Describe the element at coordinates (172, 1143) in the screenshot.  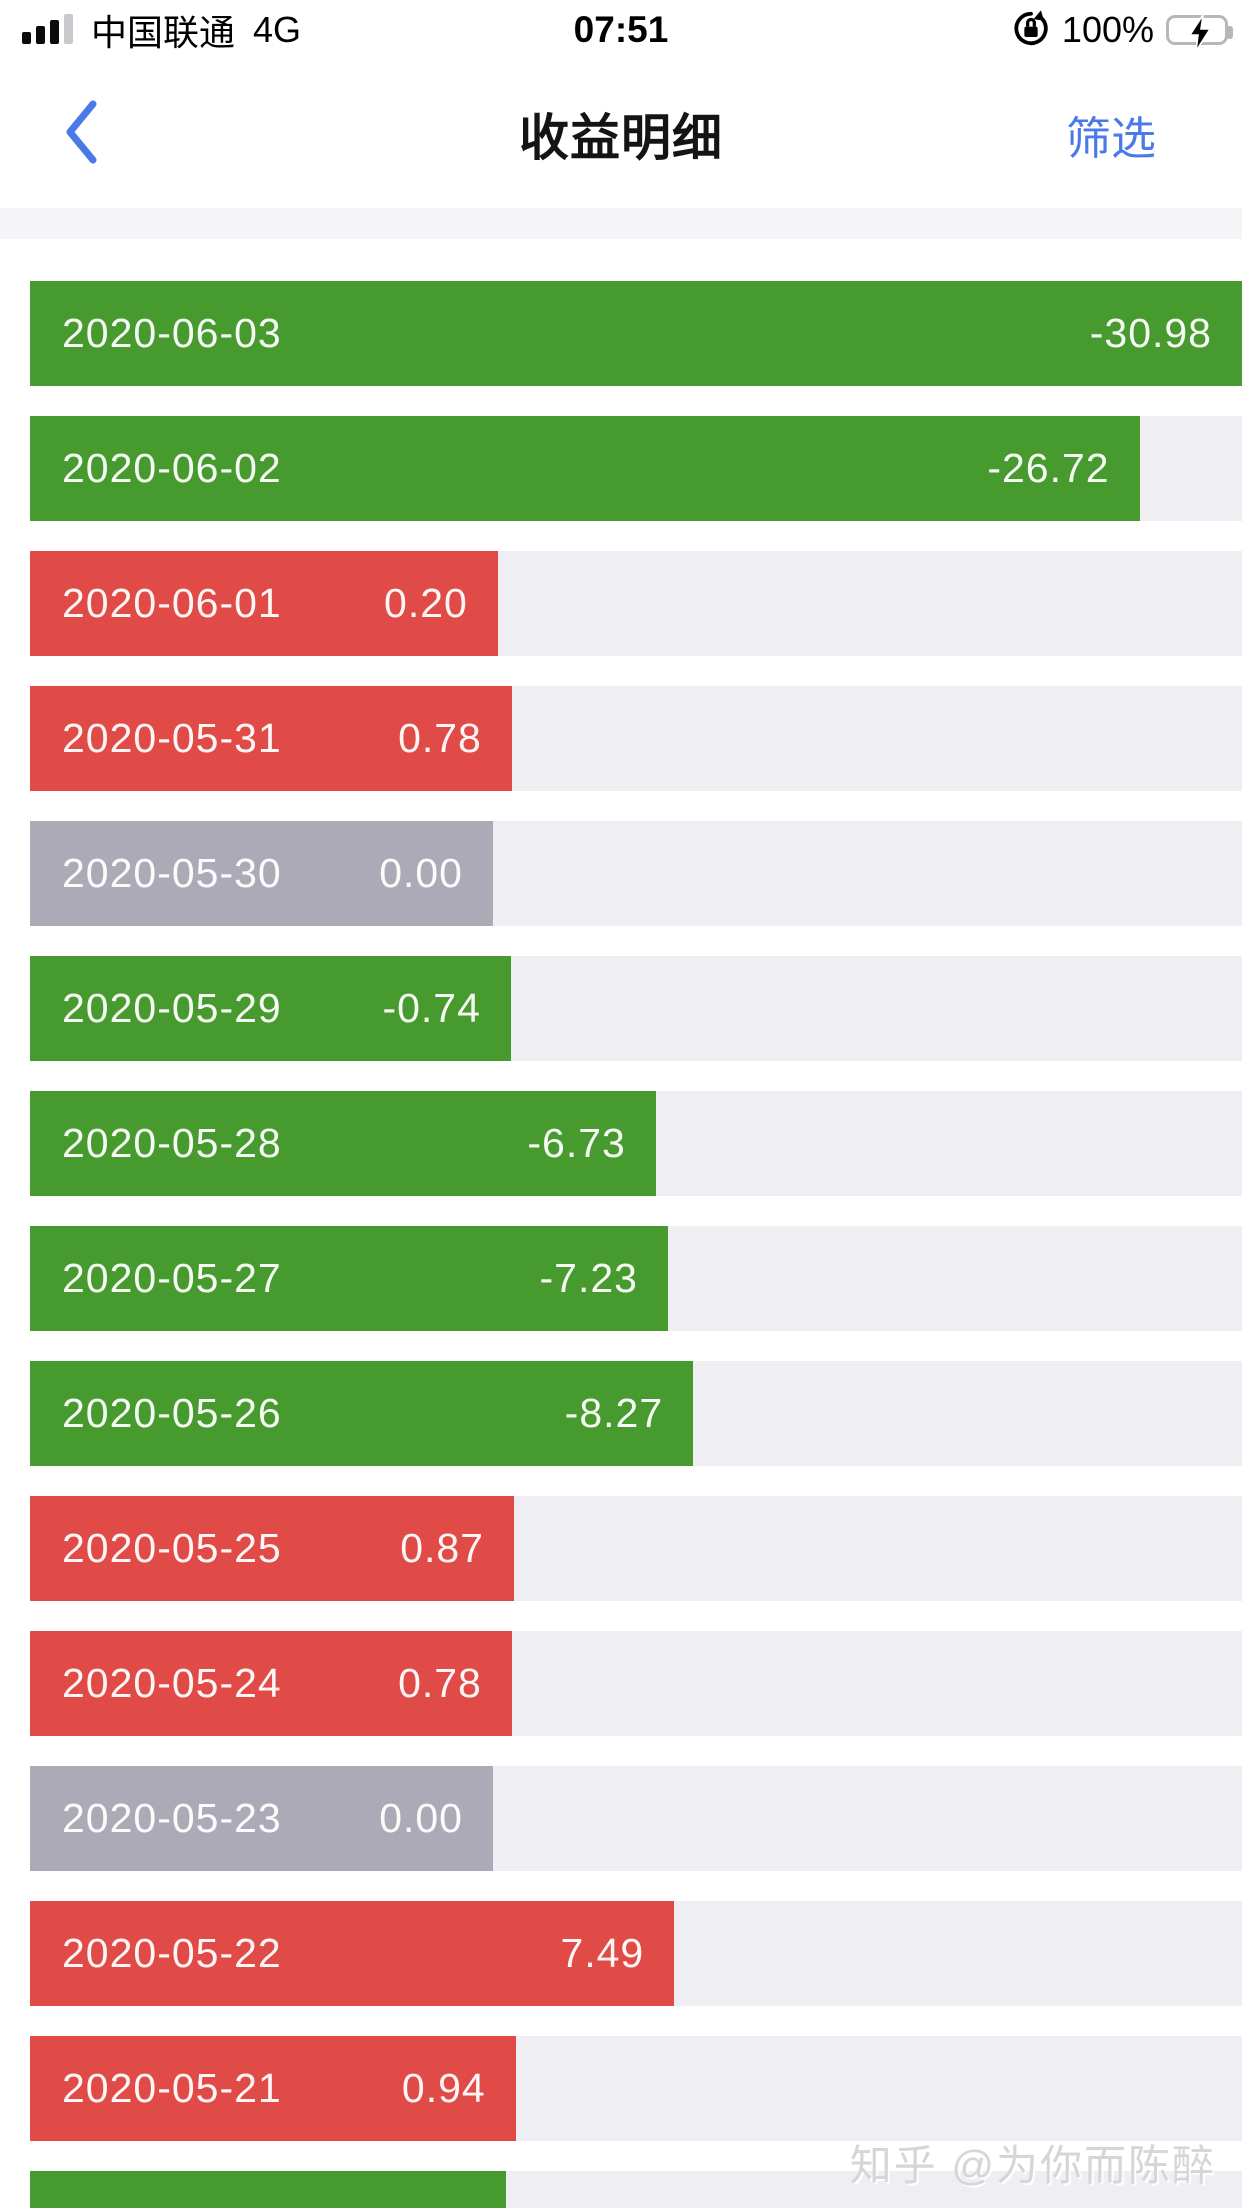
I see `row-date: 2020-05-28` at that location.